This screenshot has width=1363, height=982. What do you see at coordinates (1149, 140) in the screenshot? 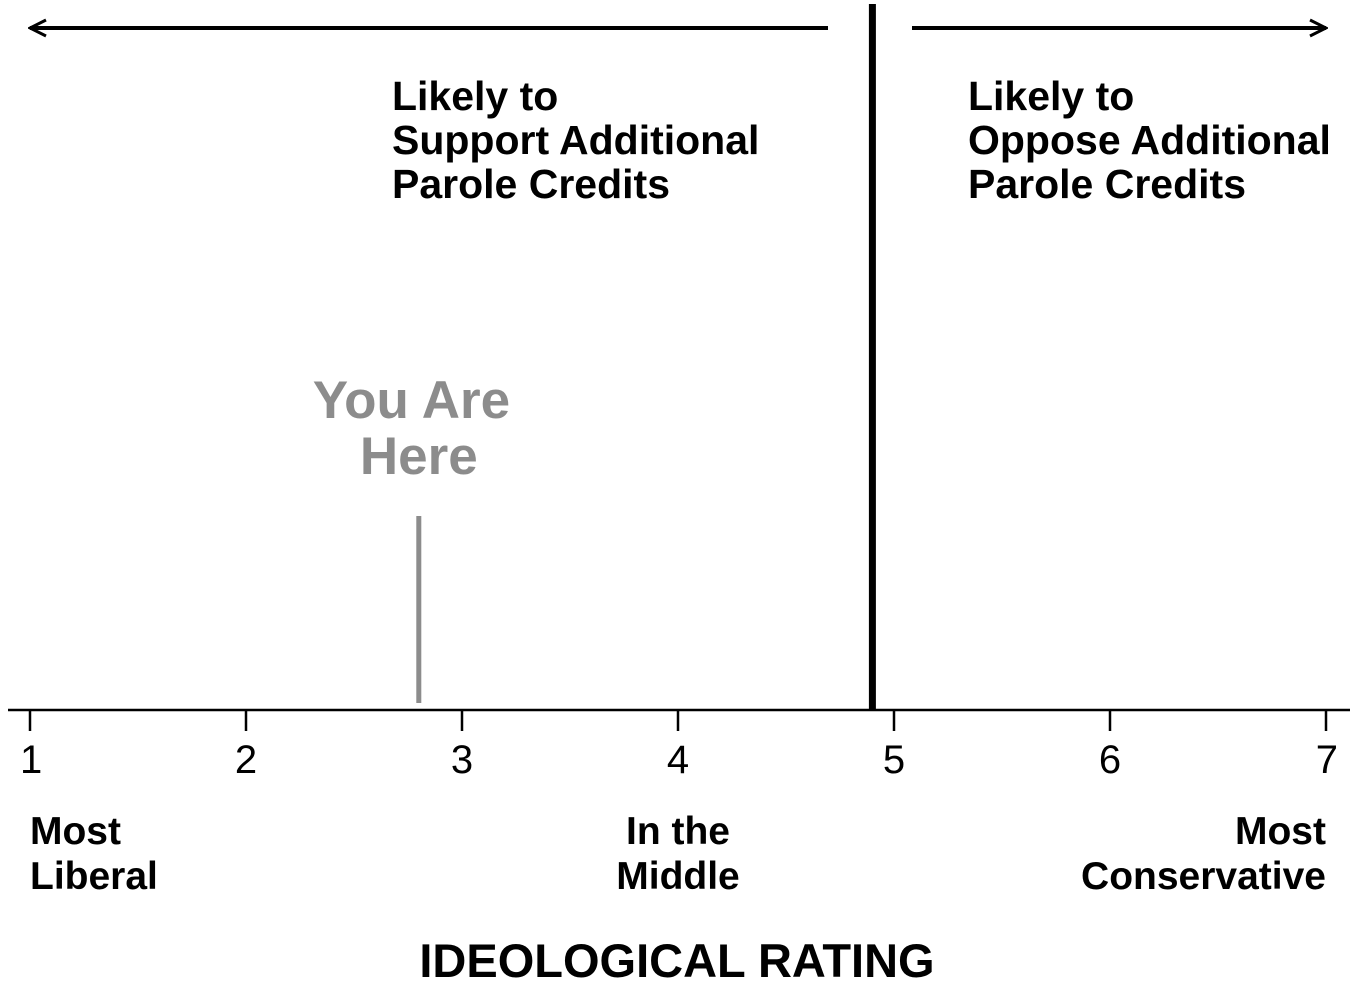
I see `oppose-region-line-2: Oppose Additional` at bounding box center [1149, 140].